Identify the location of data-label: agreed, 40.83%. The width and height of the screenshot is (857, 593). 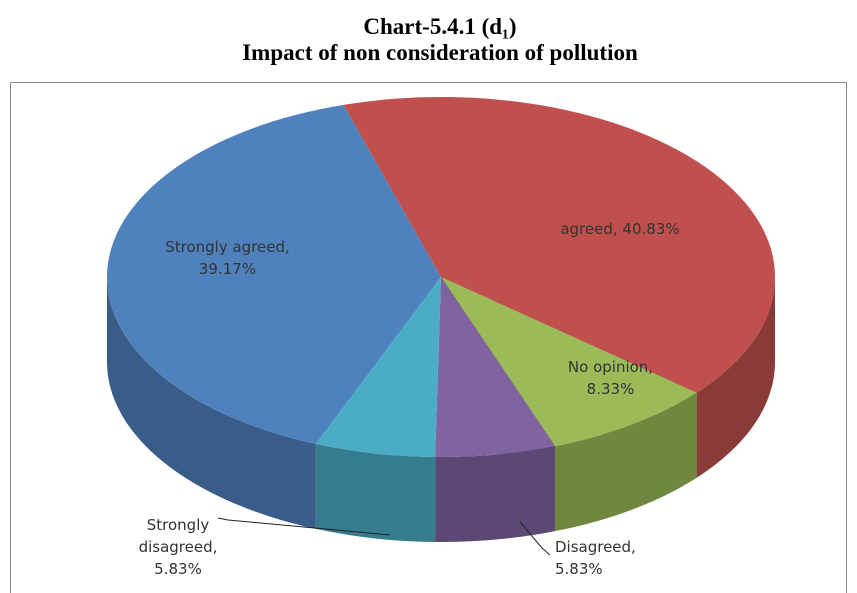
(620, 229).